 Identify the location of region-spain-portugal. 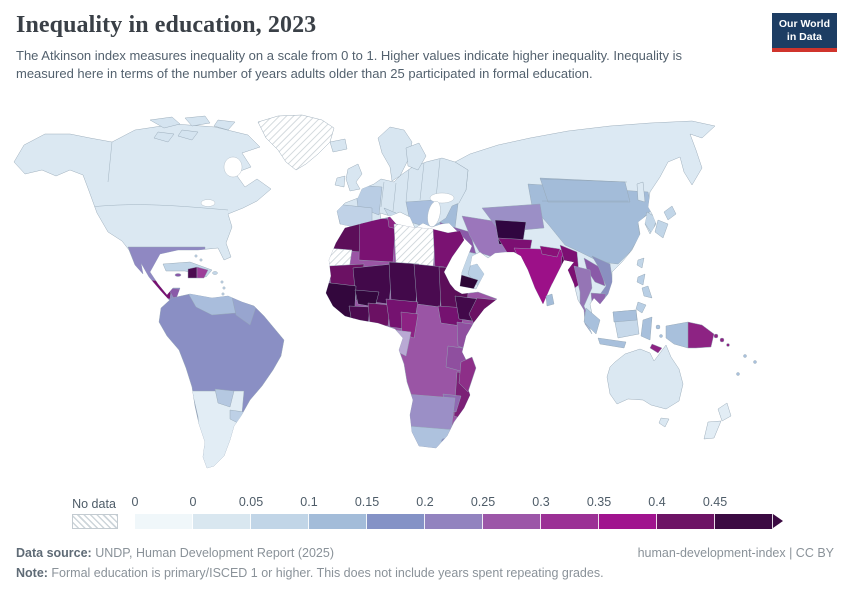
(354, 216).